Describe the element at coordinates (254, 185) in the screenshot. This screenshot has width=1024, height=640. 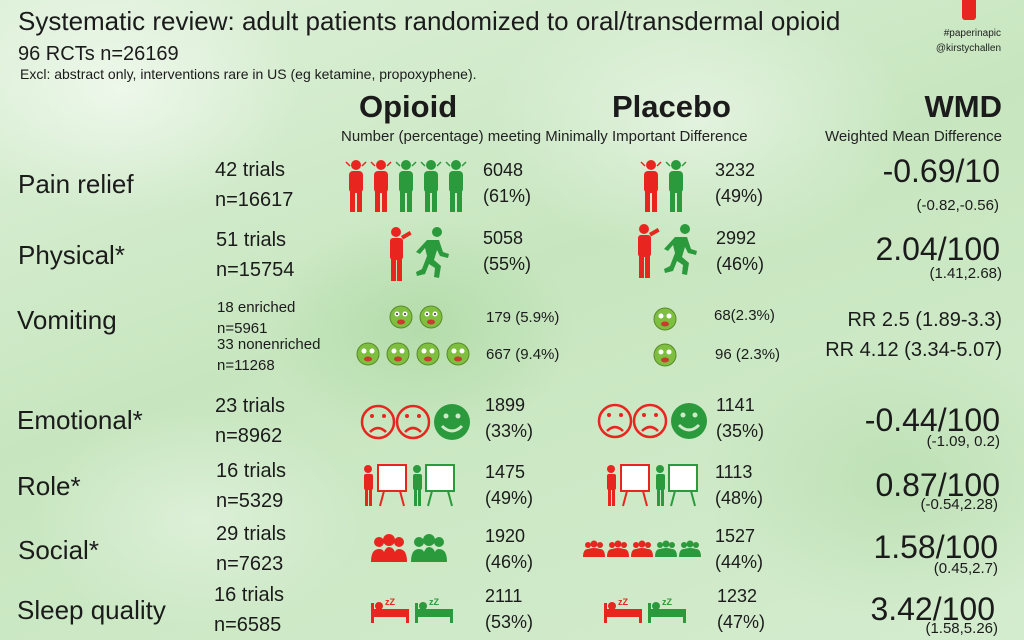
I see `trial-count: 42 trials n=16617` at that location.